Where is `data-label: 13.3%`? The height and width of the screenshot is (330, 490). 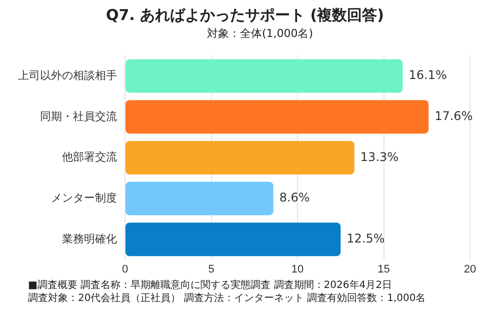
data-label: 13.3% is located at coordinates (379, 157).